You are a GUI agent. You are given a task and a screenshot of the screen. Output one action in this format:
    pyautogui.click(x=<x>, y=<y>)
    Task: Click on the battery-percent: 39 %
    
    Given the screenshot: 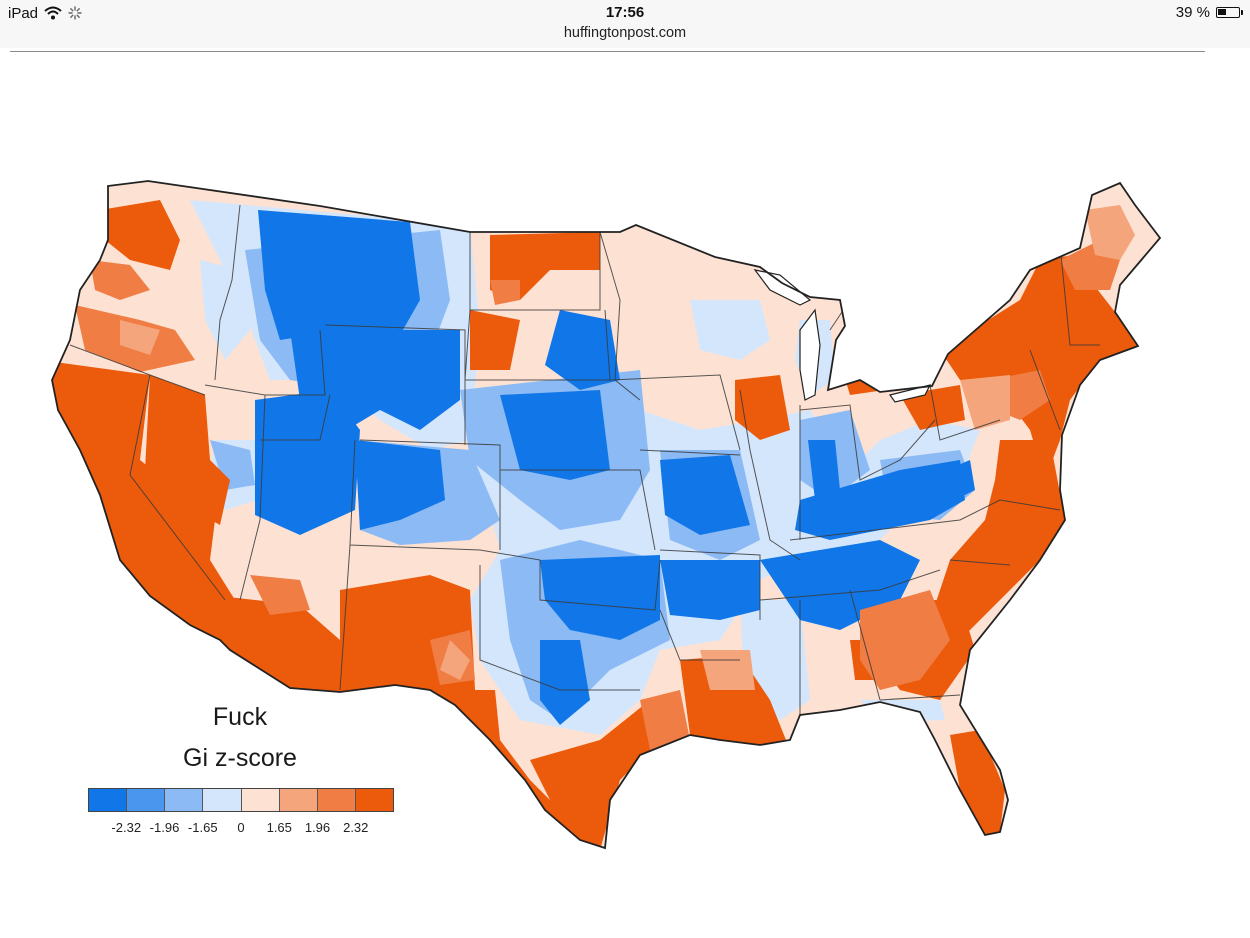 What is the action you would take?
    pyautogui.click(x=1192, y=12)
    